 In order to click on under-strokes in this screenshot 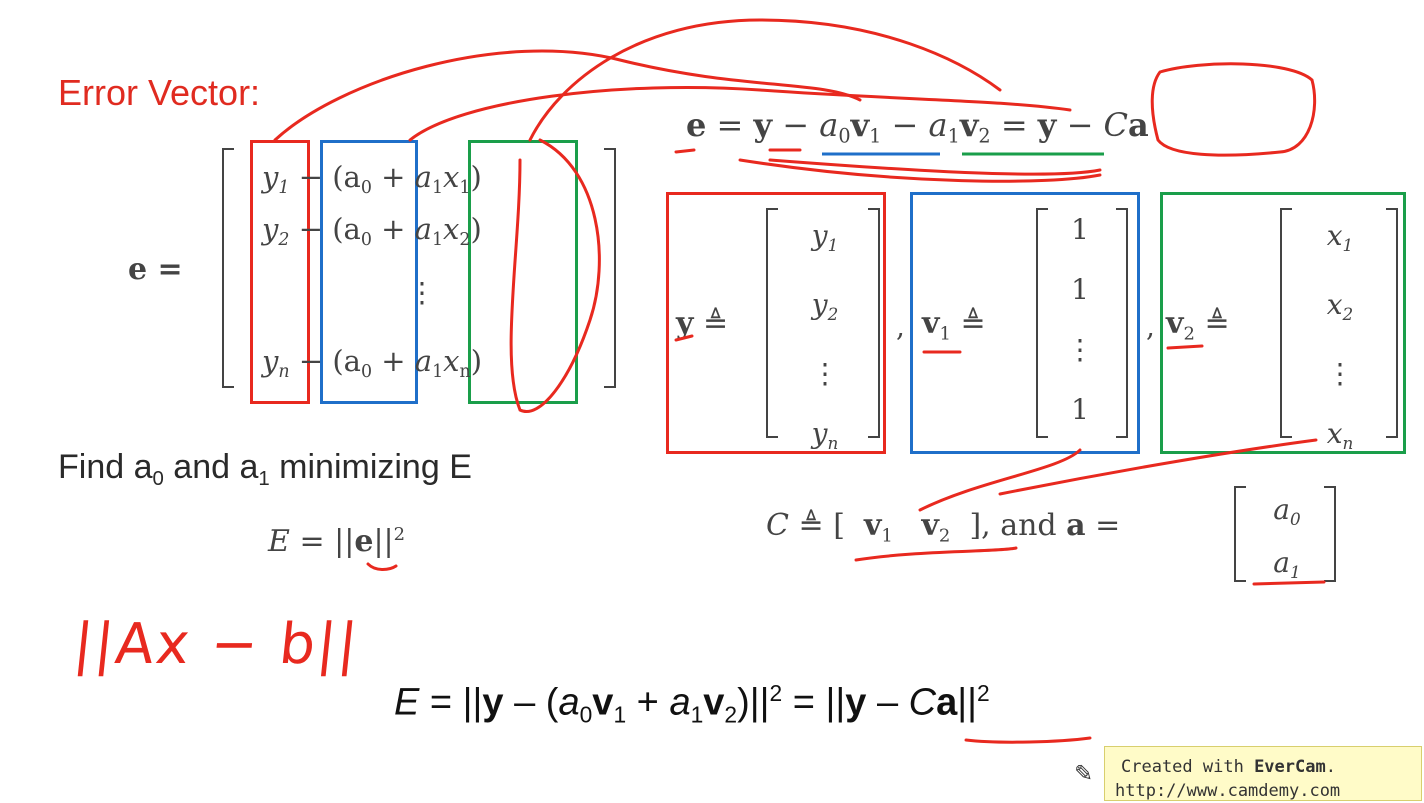, I will do `click(888, 165)`.